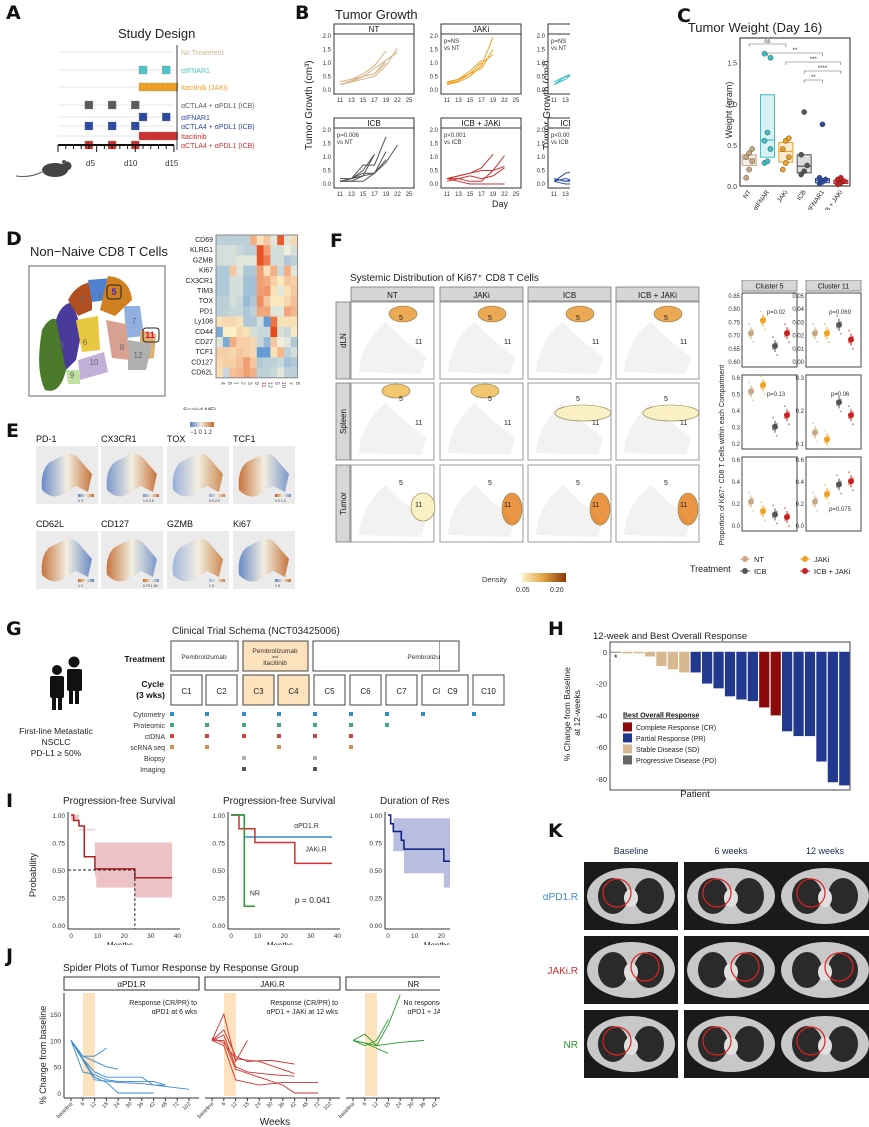 The height and width of the screenshot is (1127, 869). I want to click on x-tick: 15, so click(470, 101).